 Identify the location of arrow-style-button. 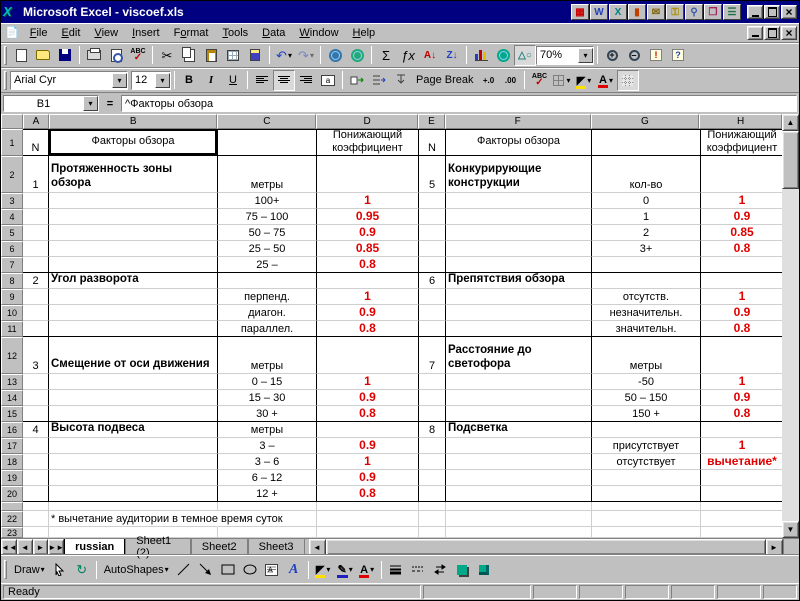
(440, 569).